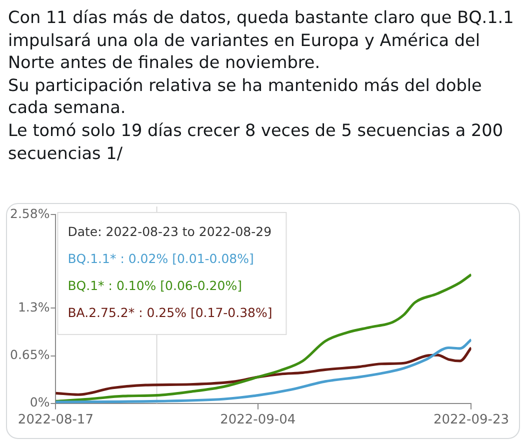 The image size is (531, 441). Describe the element at coordinates (264, 371) in the screenshot. I see `line-series` at that location.